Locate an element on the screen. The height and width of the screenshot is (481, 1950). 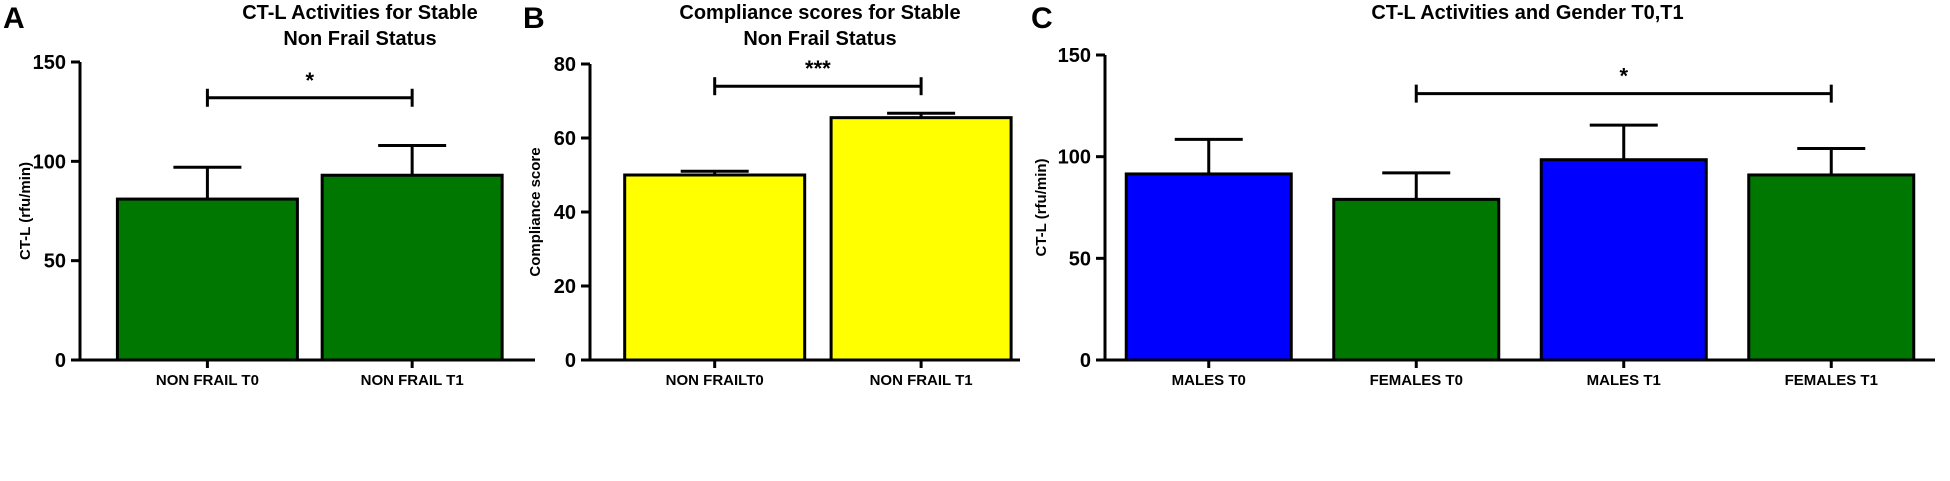
panel-label: C is located at coordinates (1042, 18).